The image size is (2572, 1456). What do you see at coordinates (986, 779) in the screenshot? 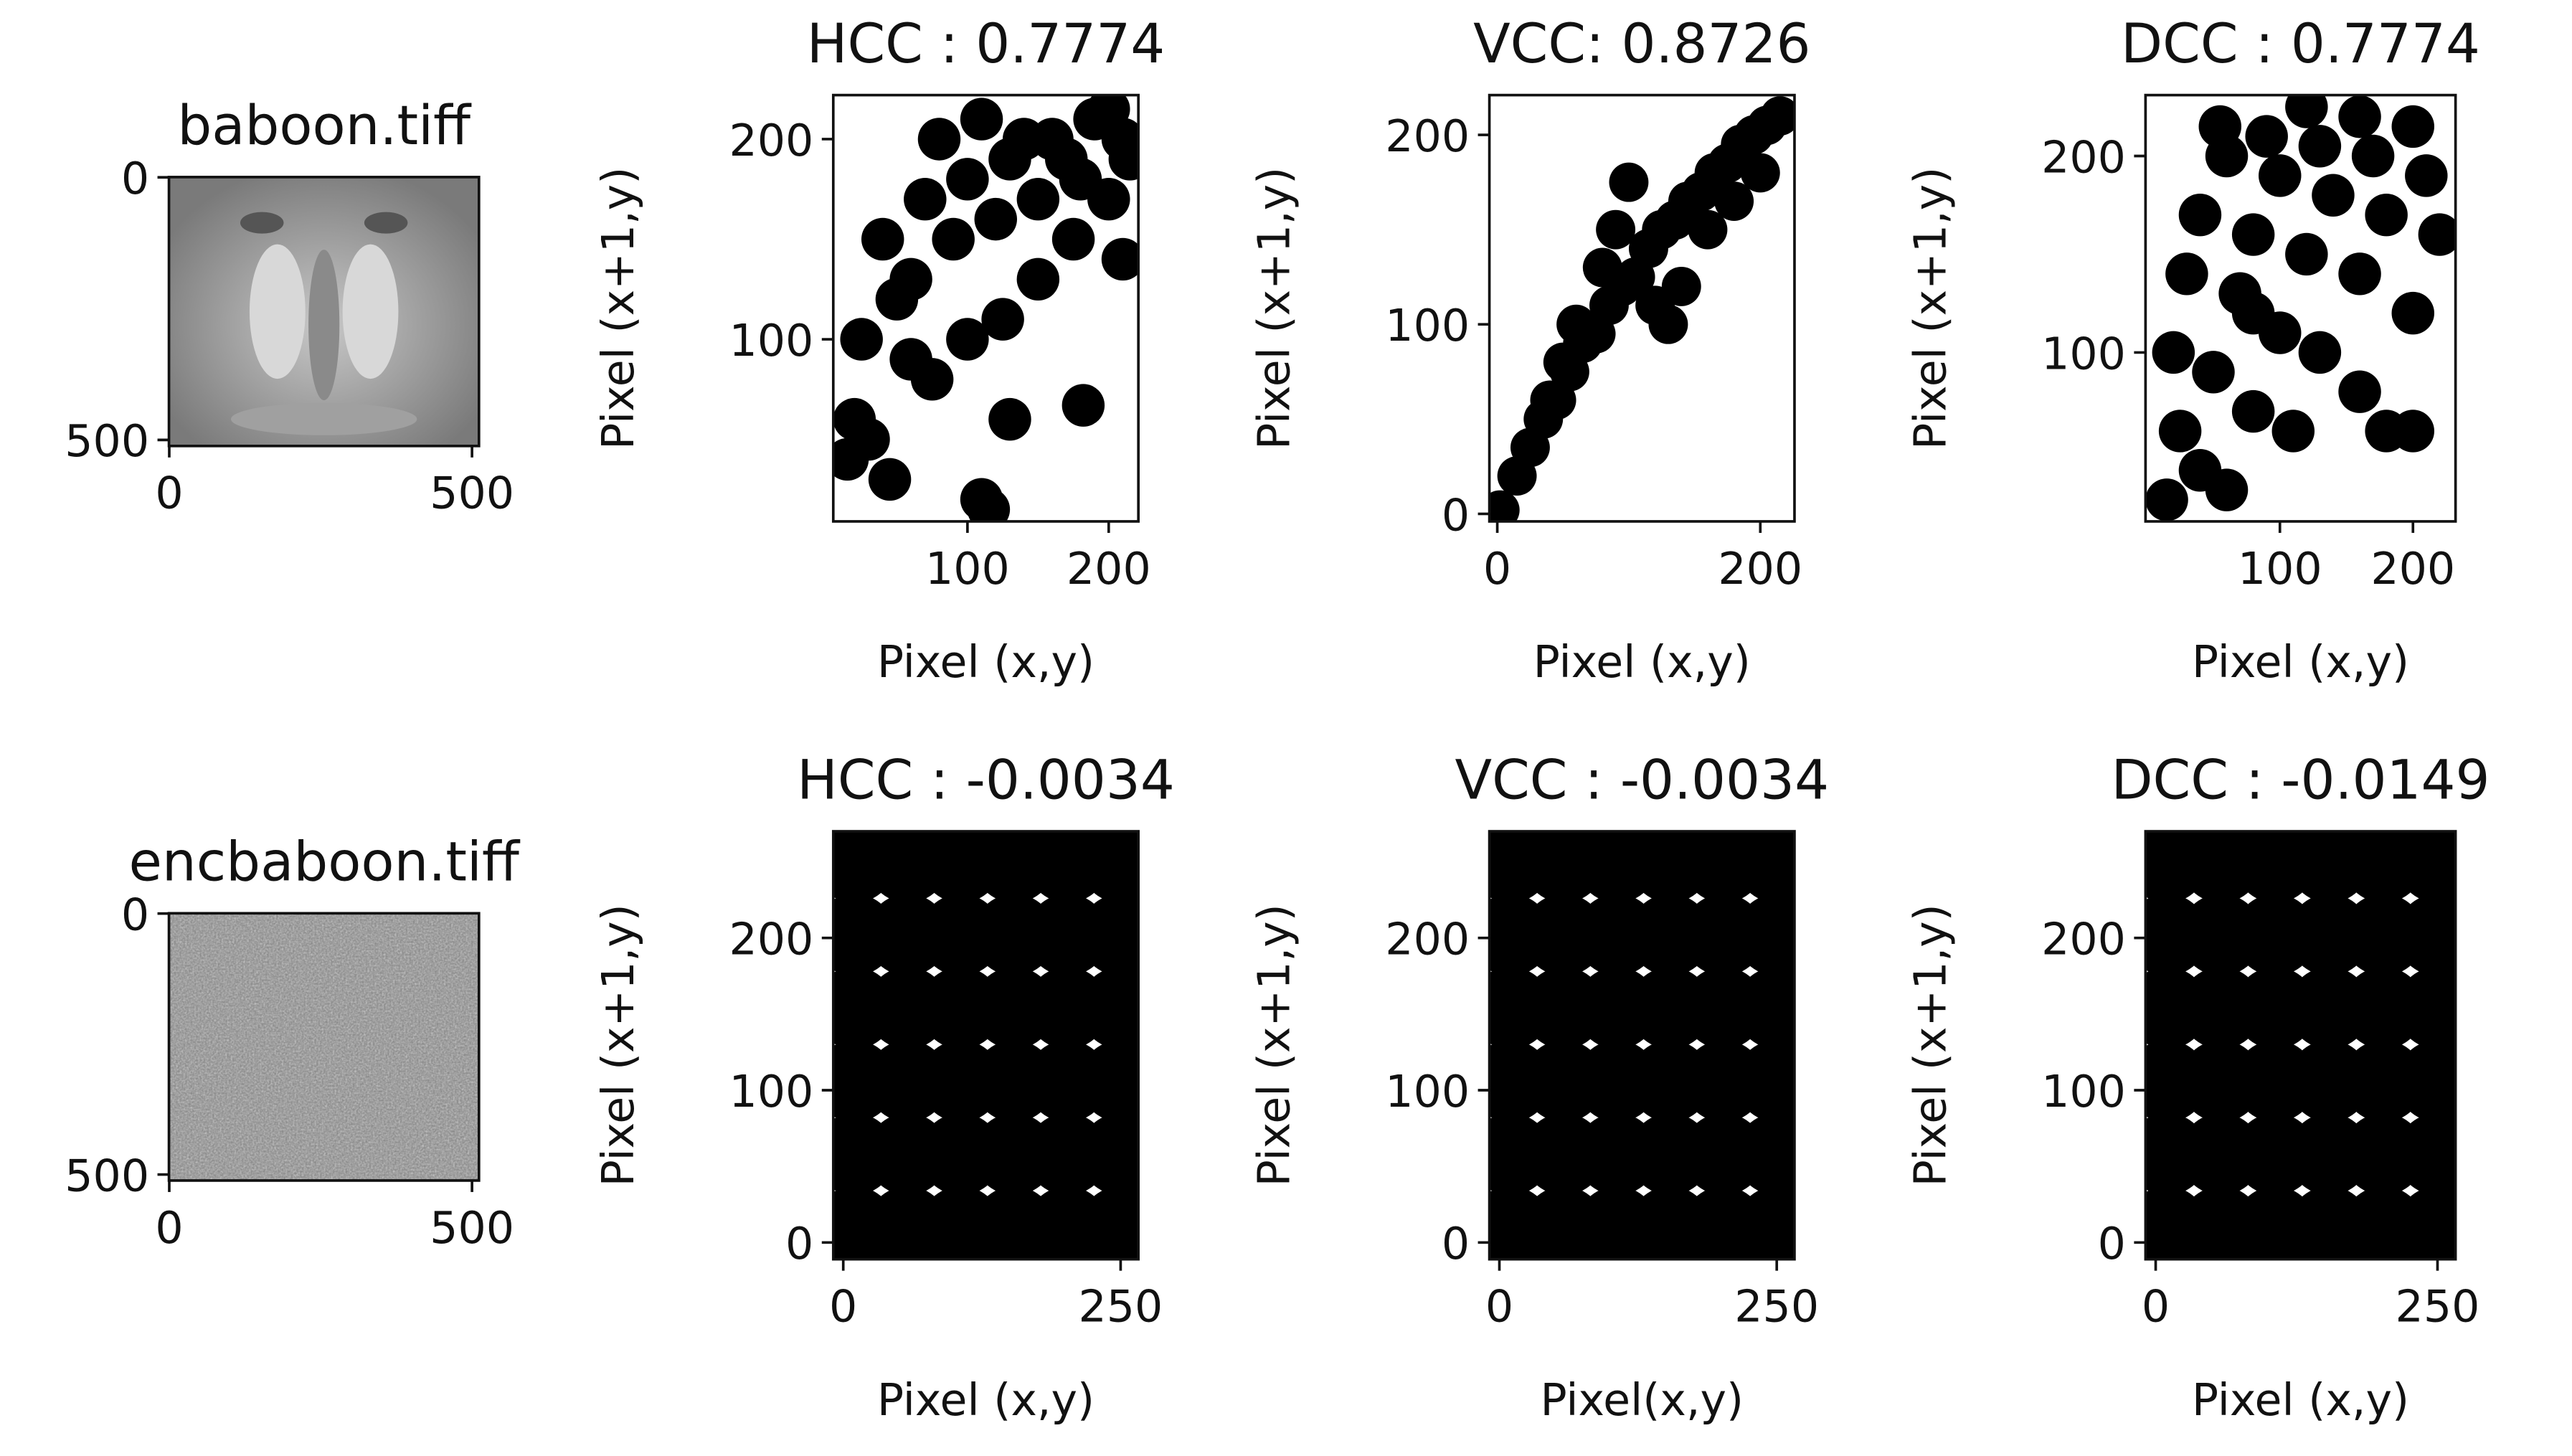
I see `chart-title: HCC : -0.0034` at bounding box center [986, 779].